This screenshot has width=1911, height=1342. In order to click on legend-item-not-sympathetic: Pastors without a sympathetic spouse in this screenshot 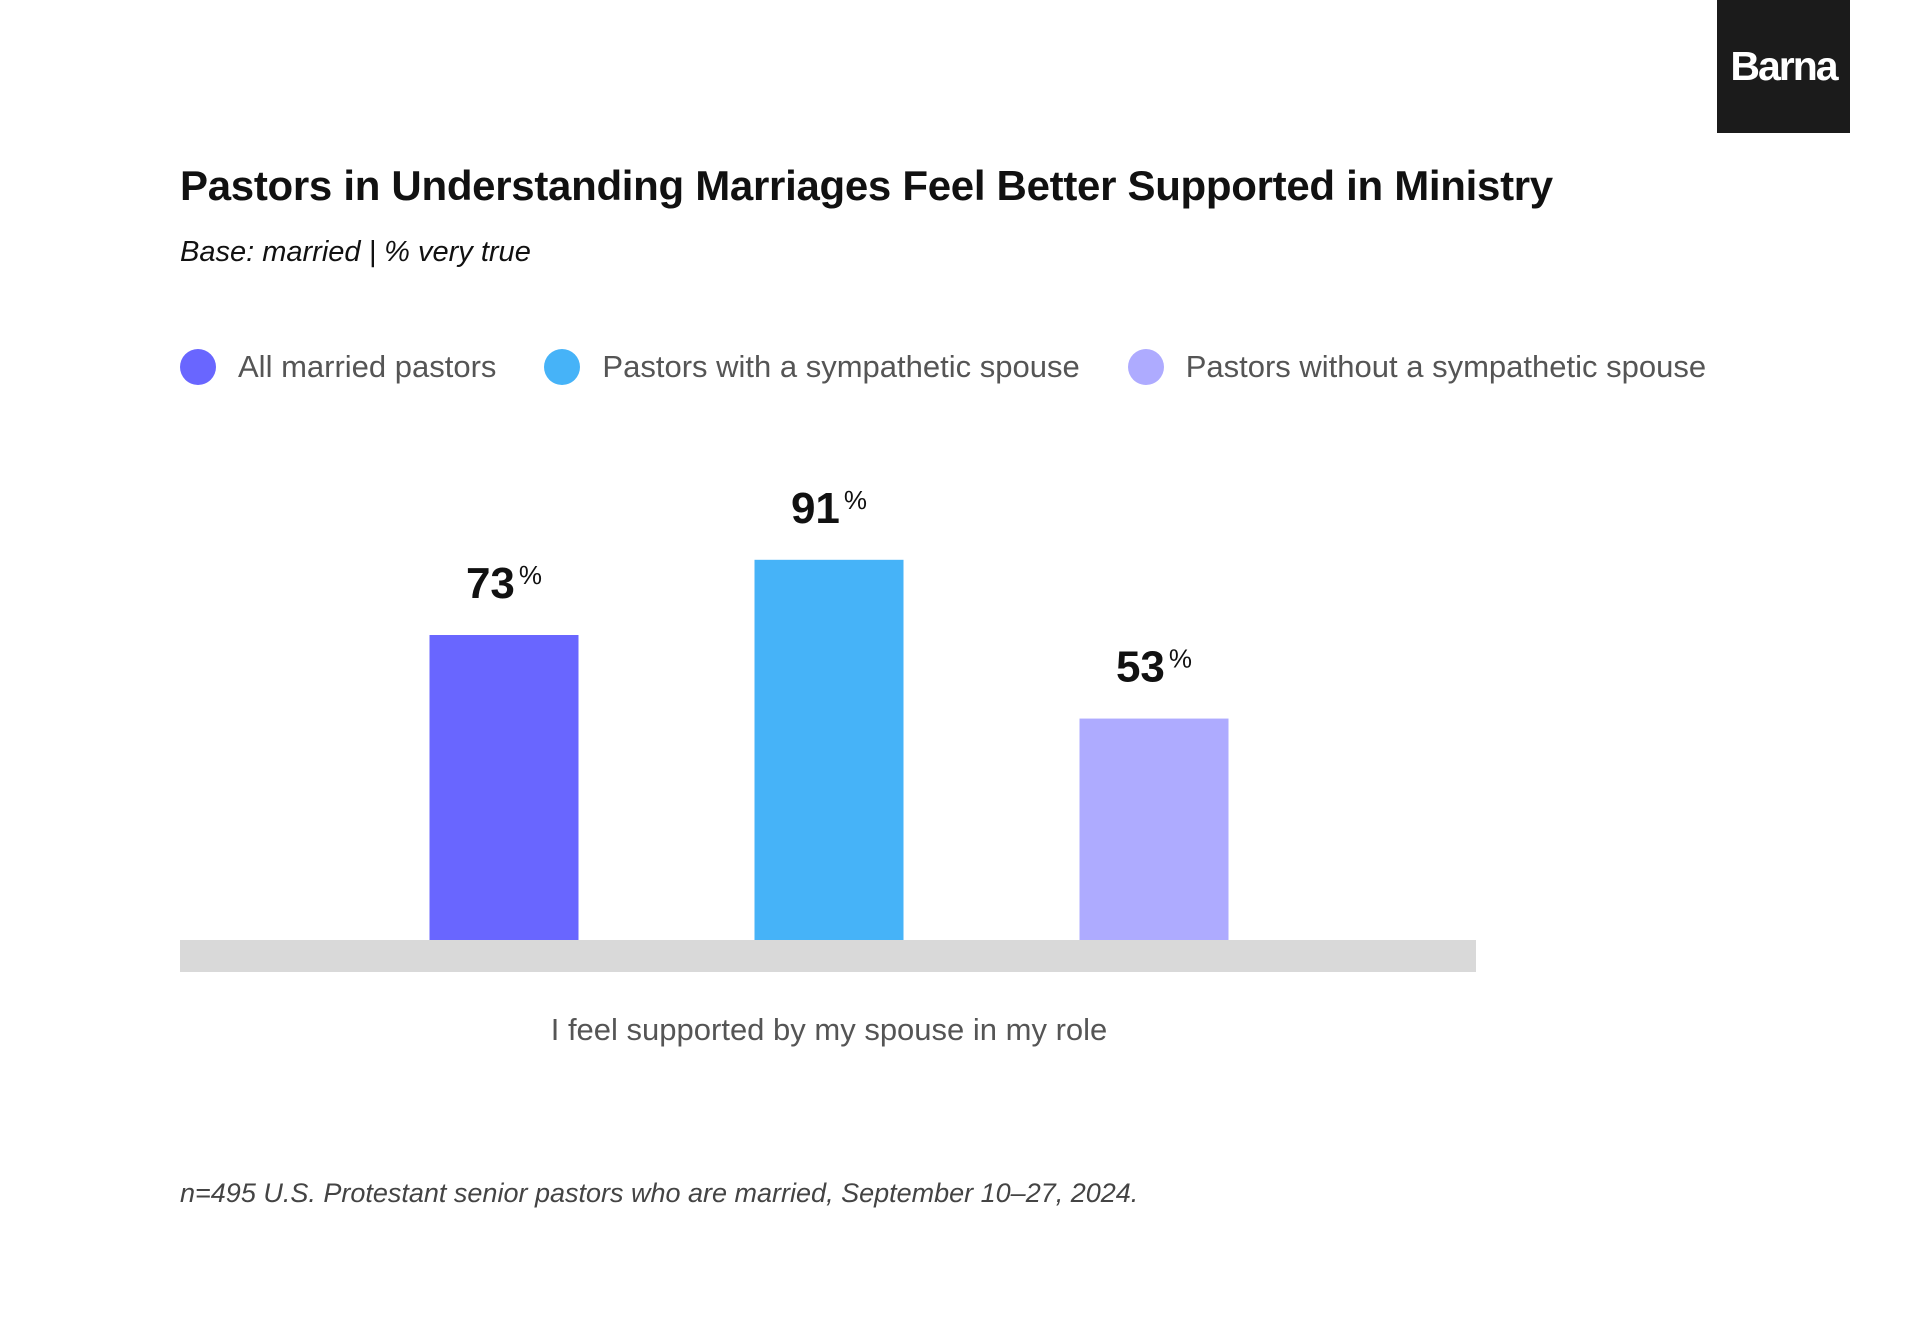, I will do `click(1417, 367)`.